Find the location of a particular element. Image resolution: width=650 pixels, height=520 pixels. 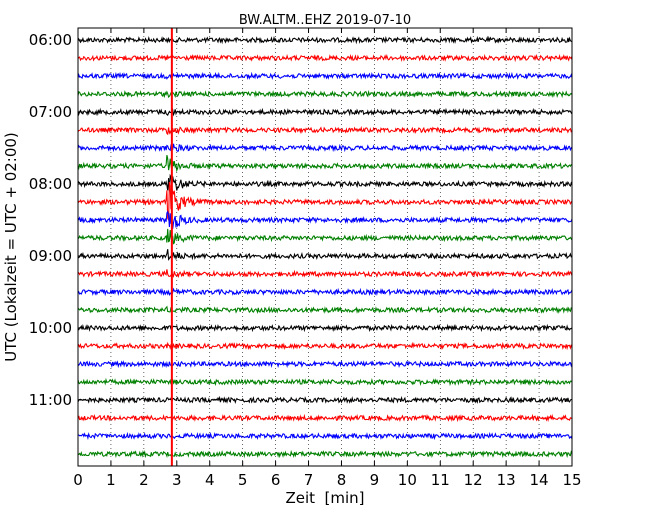

x-tick-label: 5 is located at coordinates (243, 480).